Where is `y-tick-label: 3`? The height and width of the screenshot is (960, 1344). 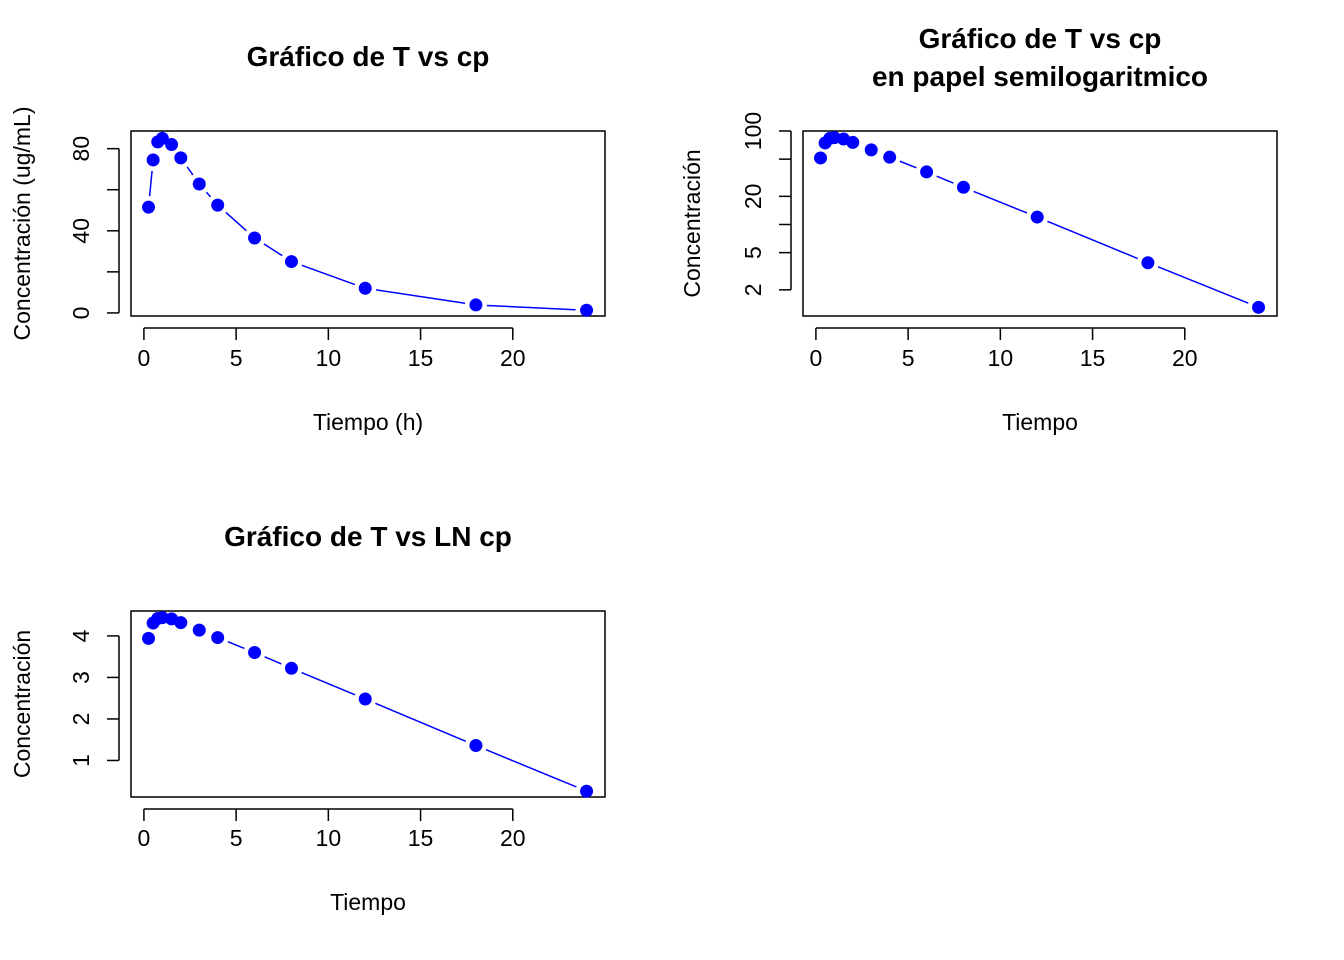 y-tick-label: 3 is located at coordinates (81, 677).